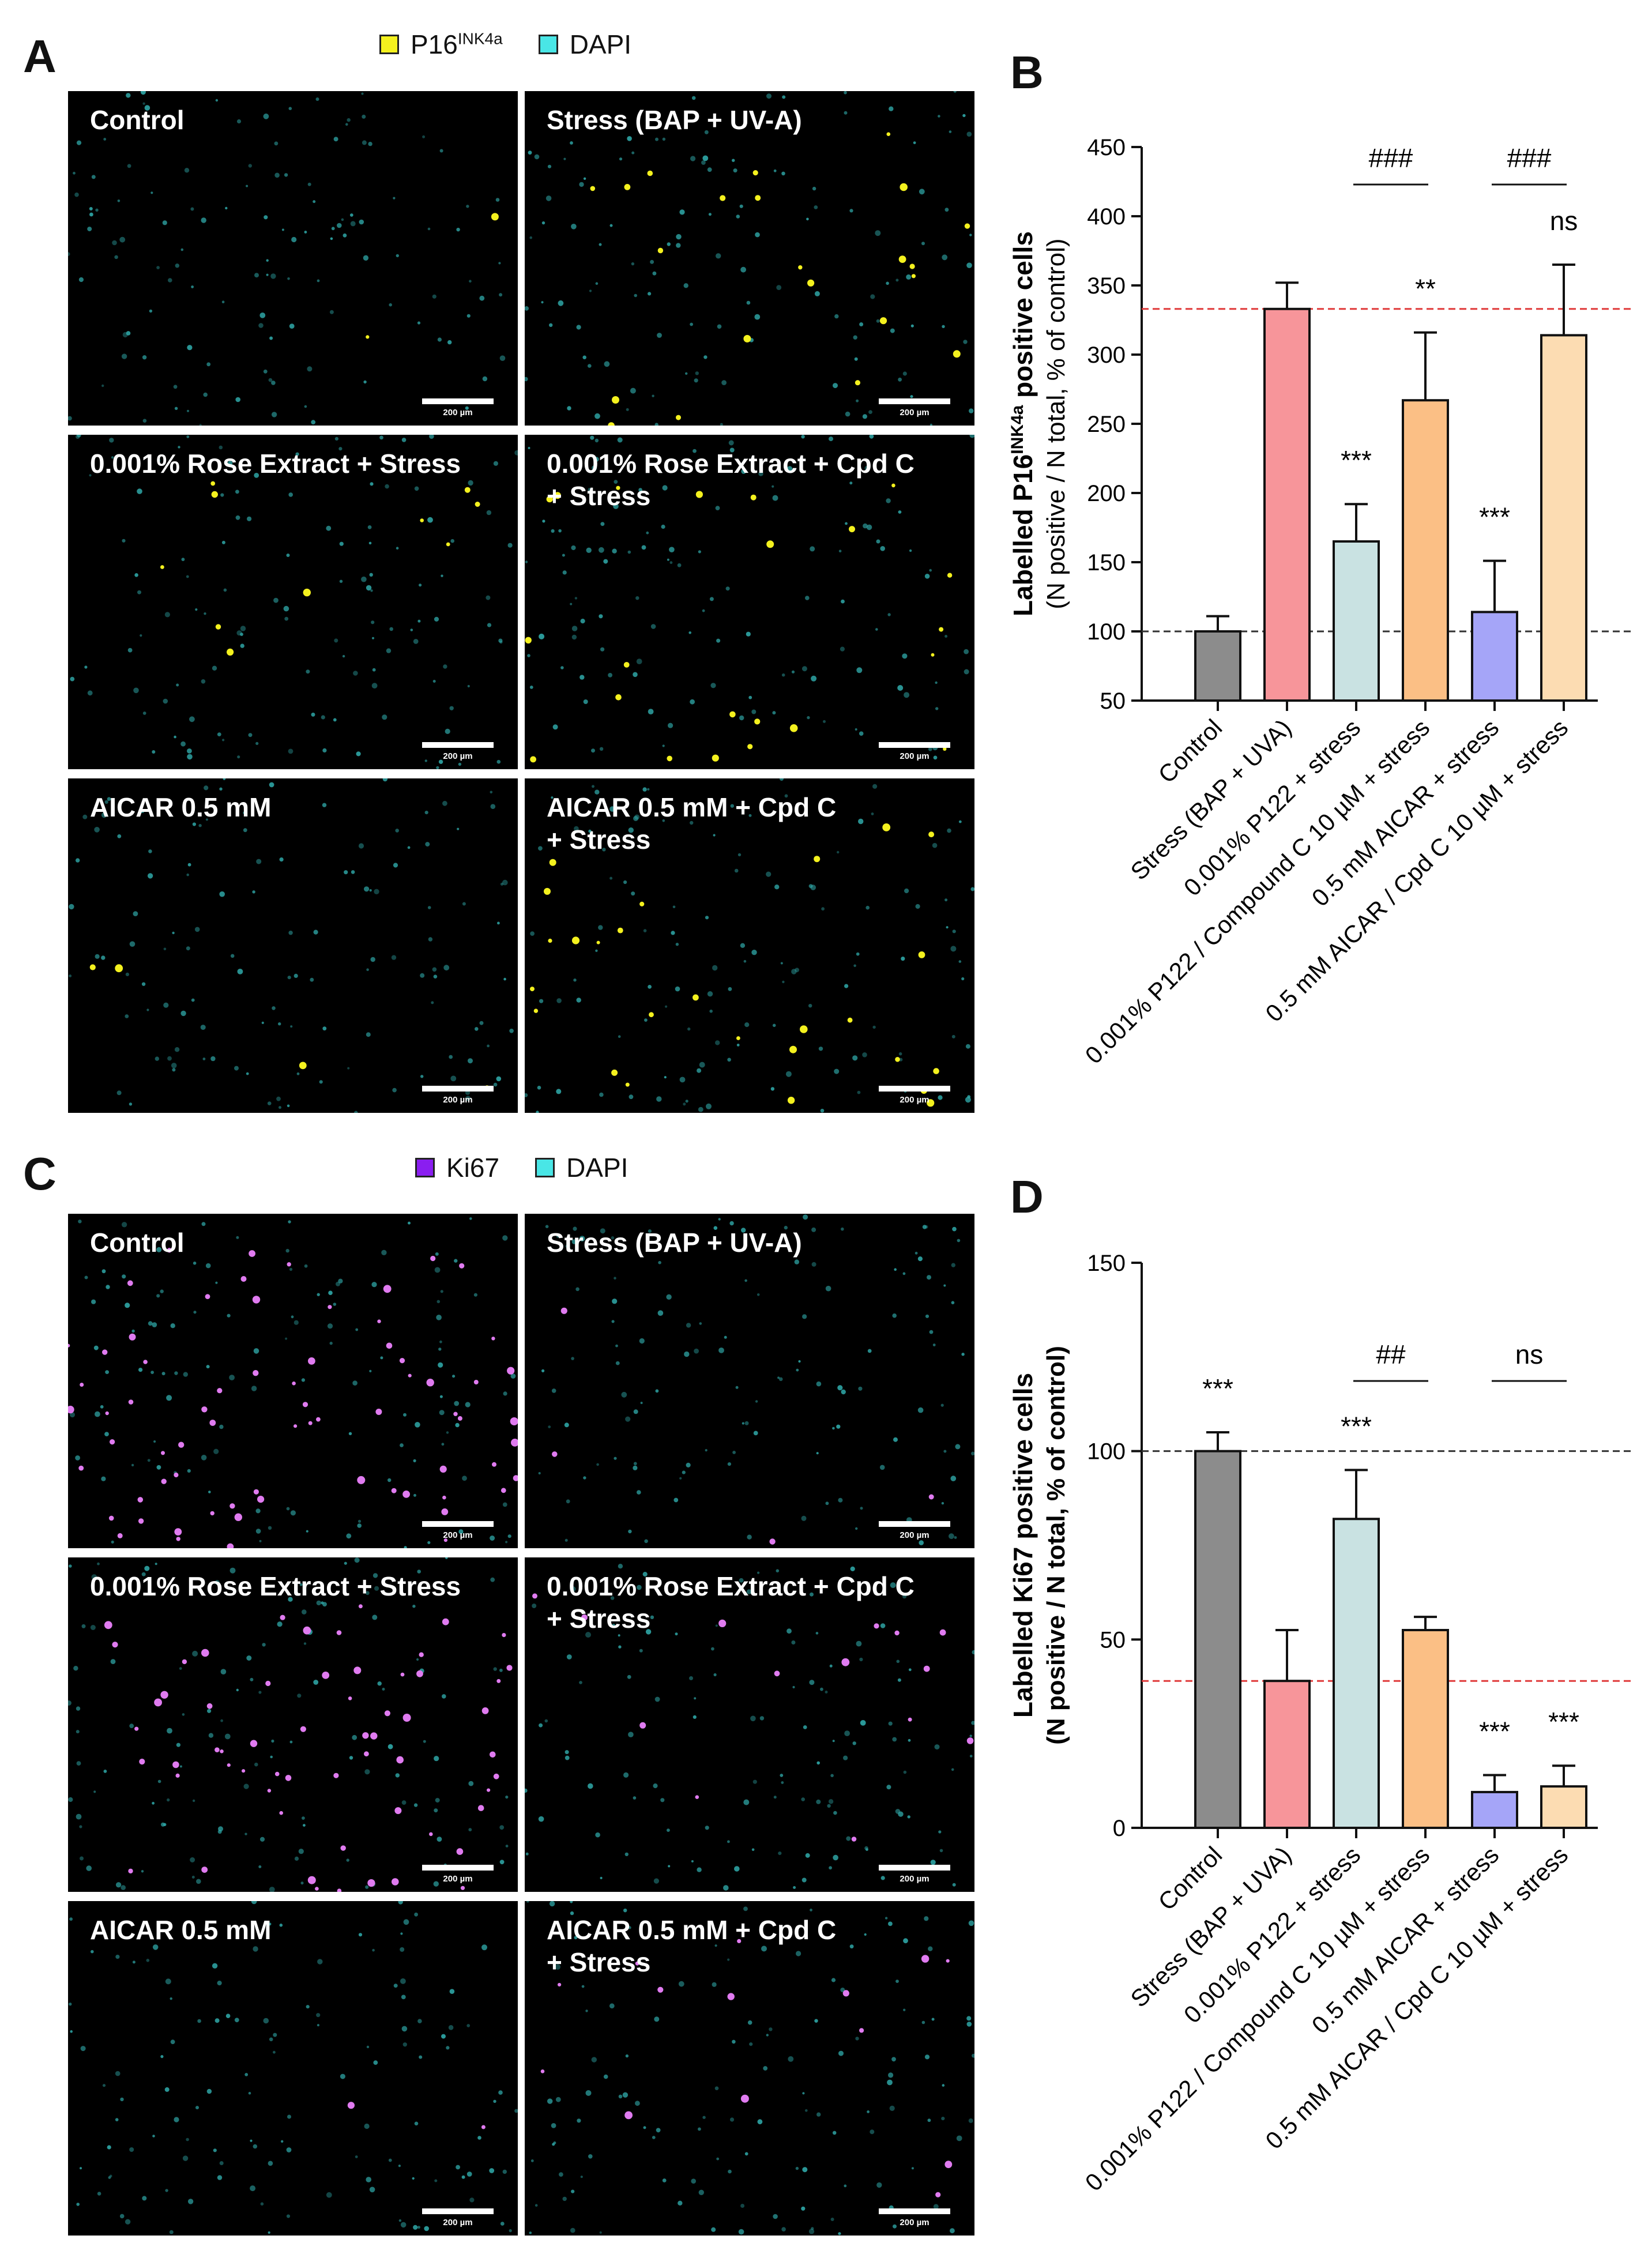 This screenshot has height=2258, width=1652. Describe the element at coordinates (293, 1724) in the screenshot. I see `micrograph-c-3: 0.001% Rose Extract + Stress 200 µm` at that location.